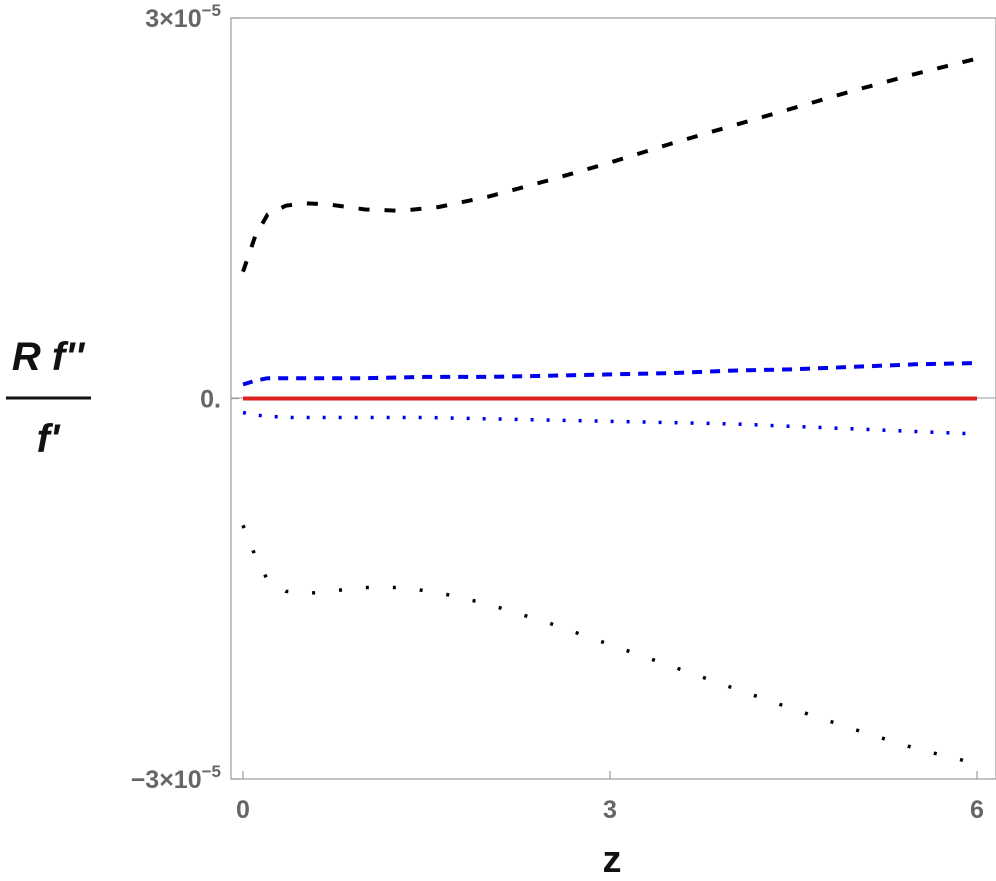 This screenshot has height=881, width=996. Describe the element at coordinates (243, 810) in the screenshot. I see `x-tick-label: 0` at that location.